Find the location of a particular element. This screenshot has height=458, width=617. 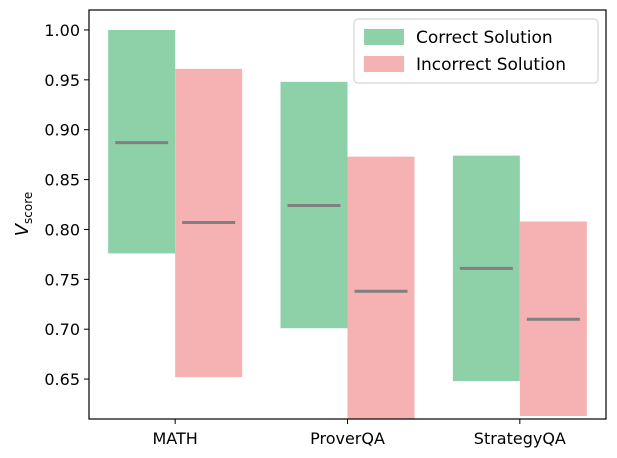

y-tick-label: 1.00 is located at coordinates (62, 30).